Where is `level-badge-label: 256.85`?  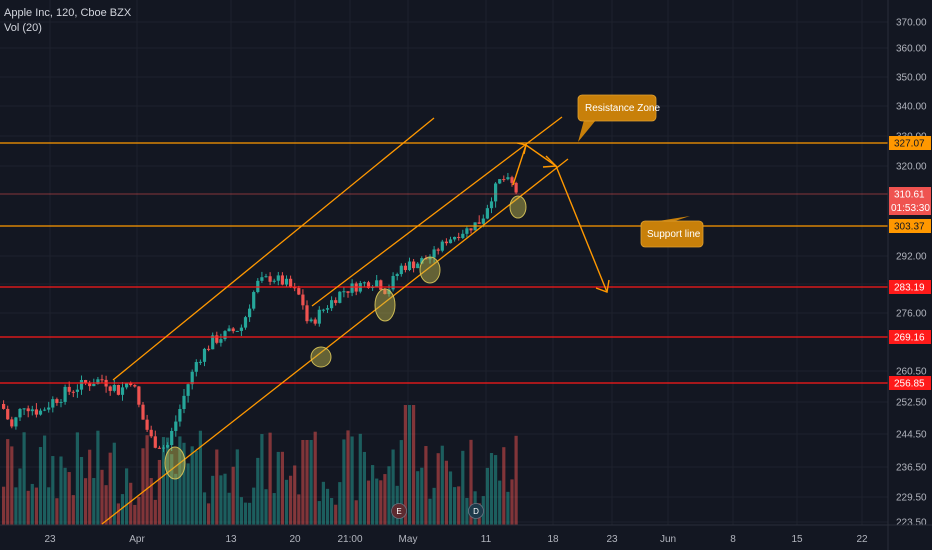 level-badge-label: 256.85 is located at coordinates (909, 384).